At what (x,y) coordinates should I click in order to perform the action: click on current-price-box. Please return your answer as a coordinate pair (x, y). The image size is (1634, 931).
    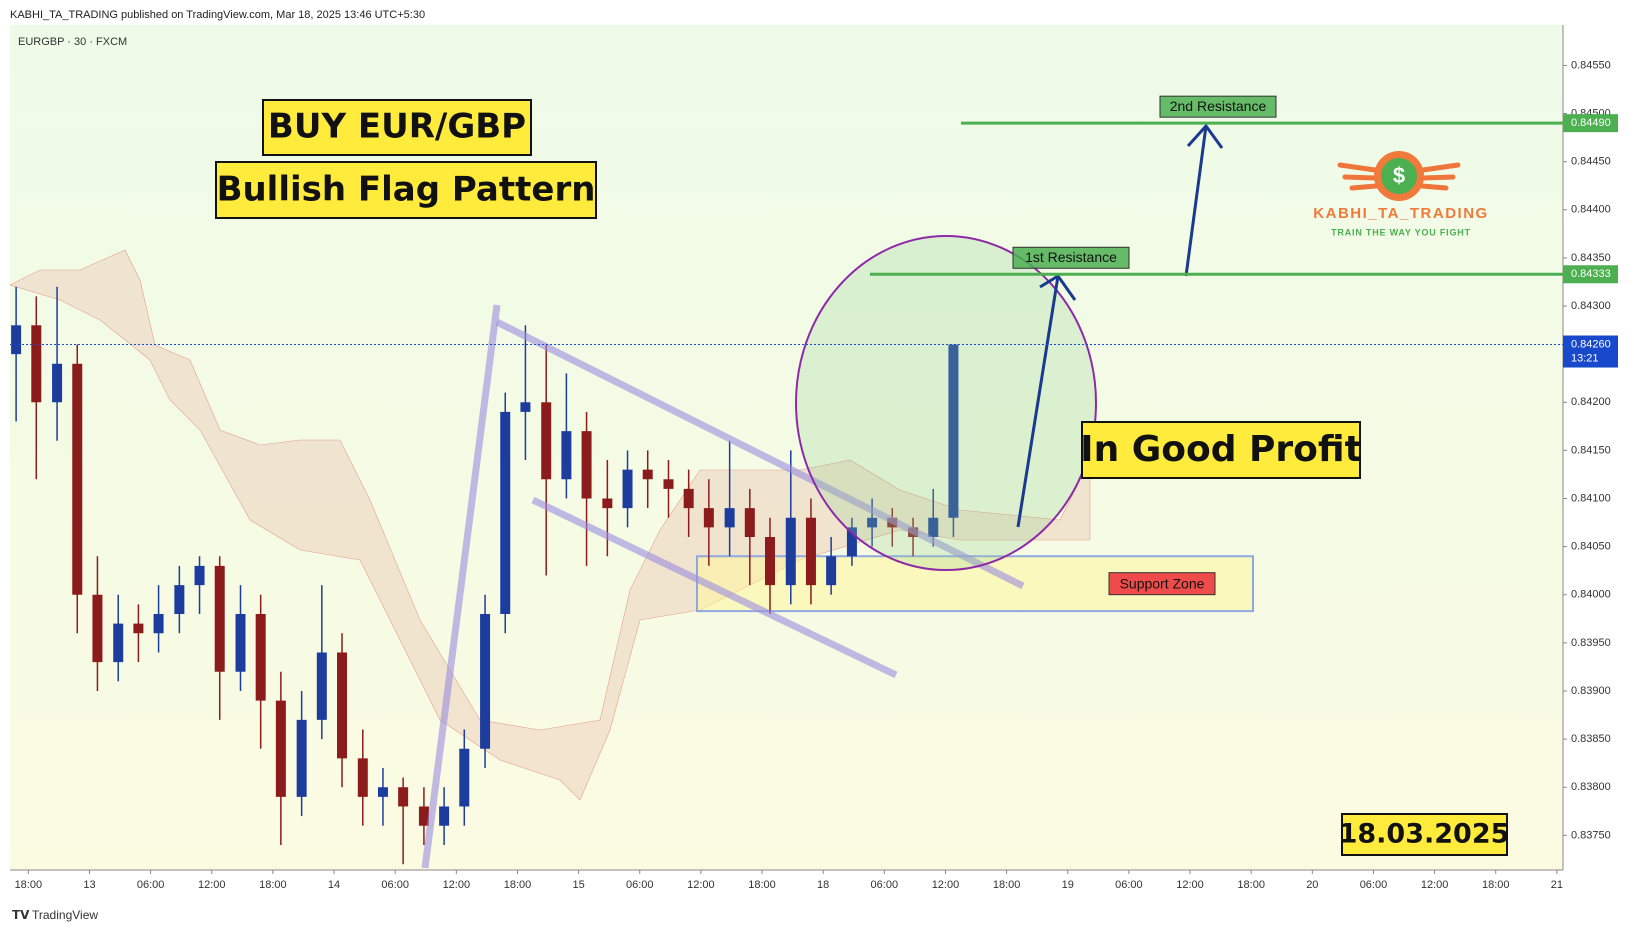
    Looking at the image, I should click on (1590, 351).